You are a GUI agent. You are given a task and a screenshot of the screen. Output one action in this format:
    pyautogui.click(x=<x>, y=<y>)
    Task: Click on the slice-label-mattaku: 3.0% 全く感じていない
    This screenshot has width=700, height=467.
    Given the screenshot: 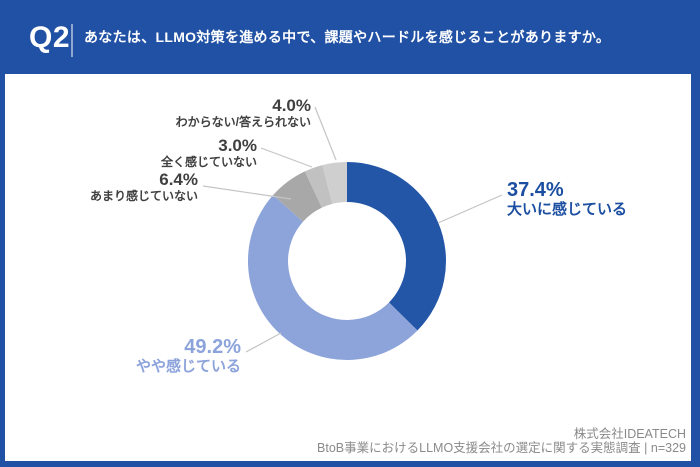 What is the action you would take?
    pyautogui.click(x=209, y=153)
    